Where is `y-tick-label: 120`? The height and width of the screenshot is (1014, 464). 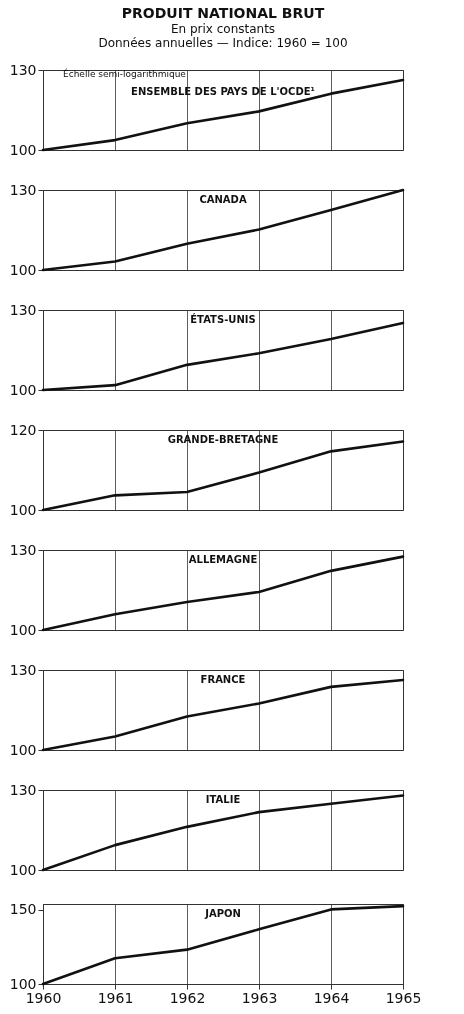 y-tick-label: 120 is located at coordinates (23, 429).